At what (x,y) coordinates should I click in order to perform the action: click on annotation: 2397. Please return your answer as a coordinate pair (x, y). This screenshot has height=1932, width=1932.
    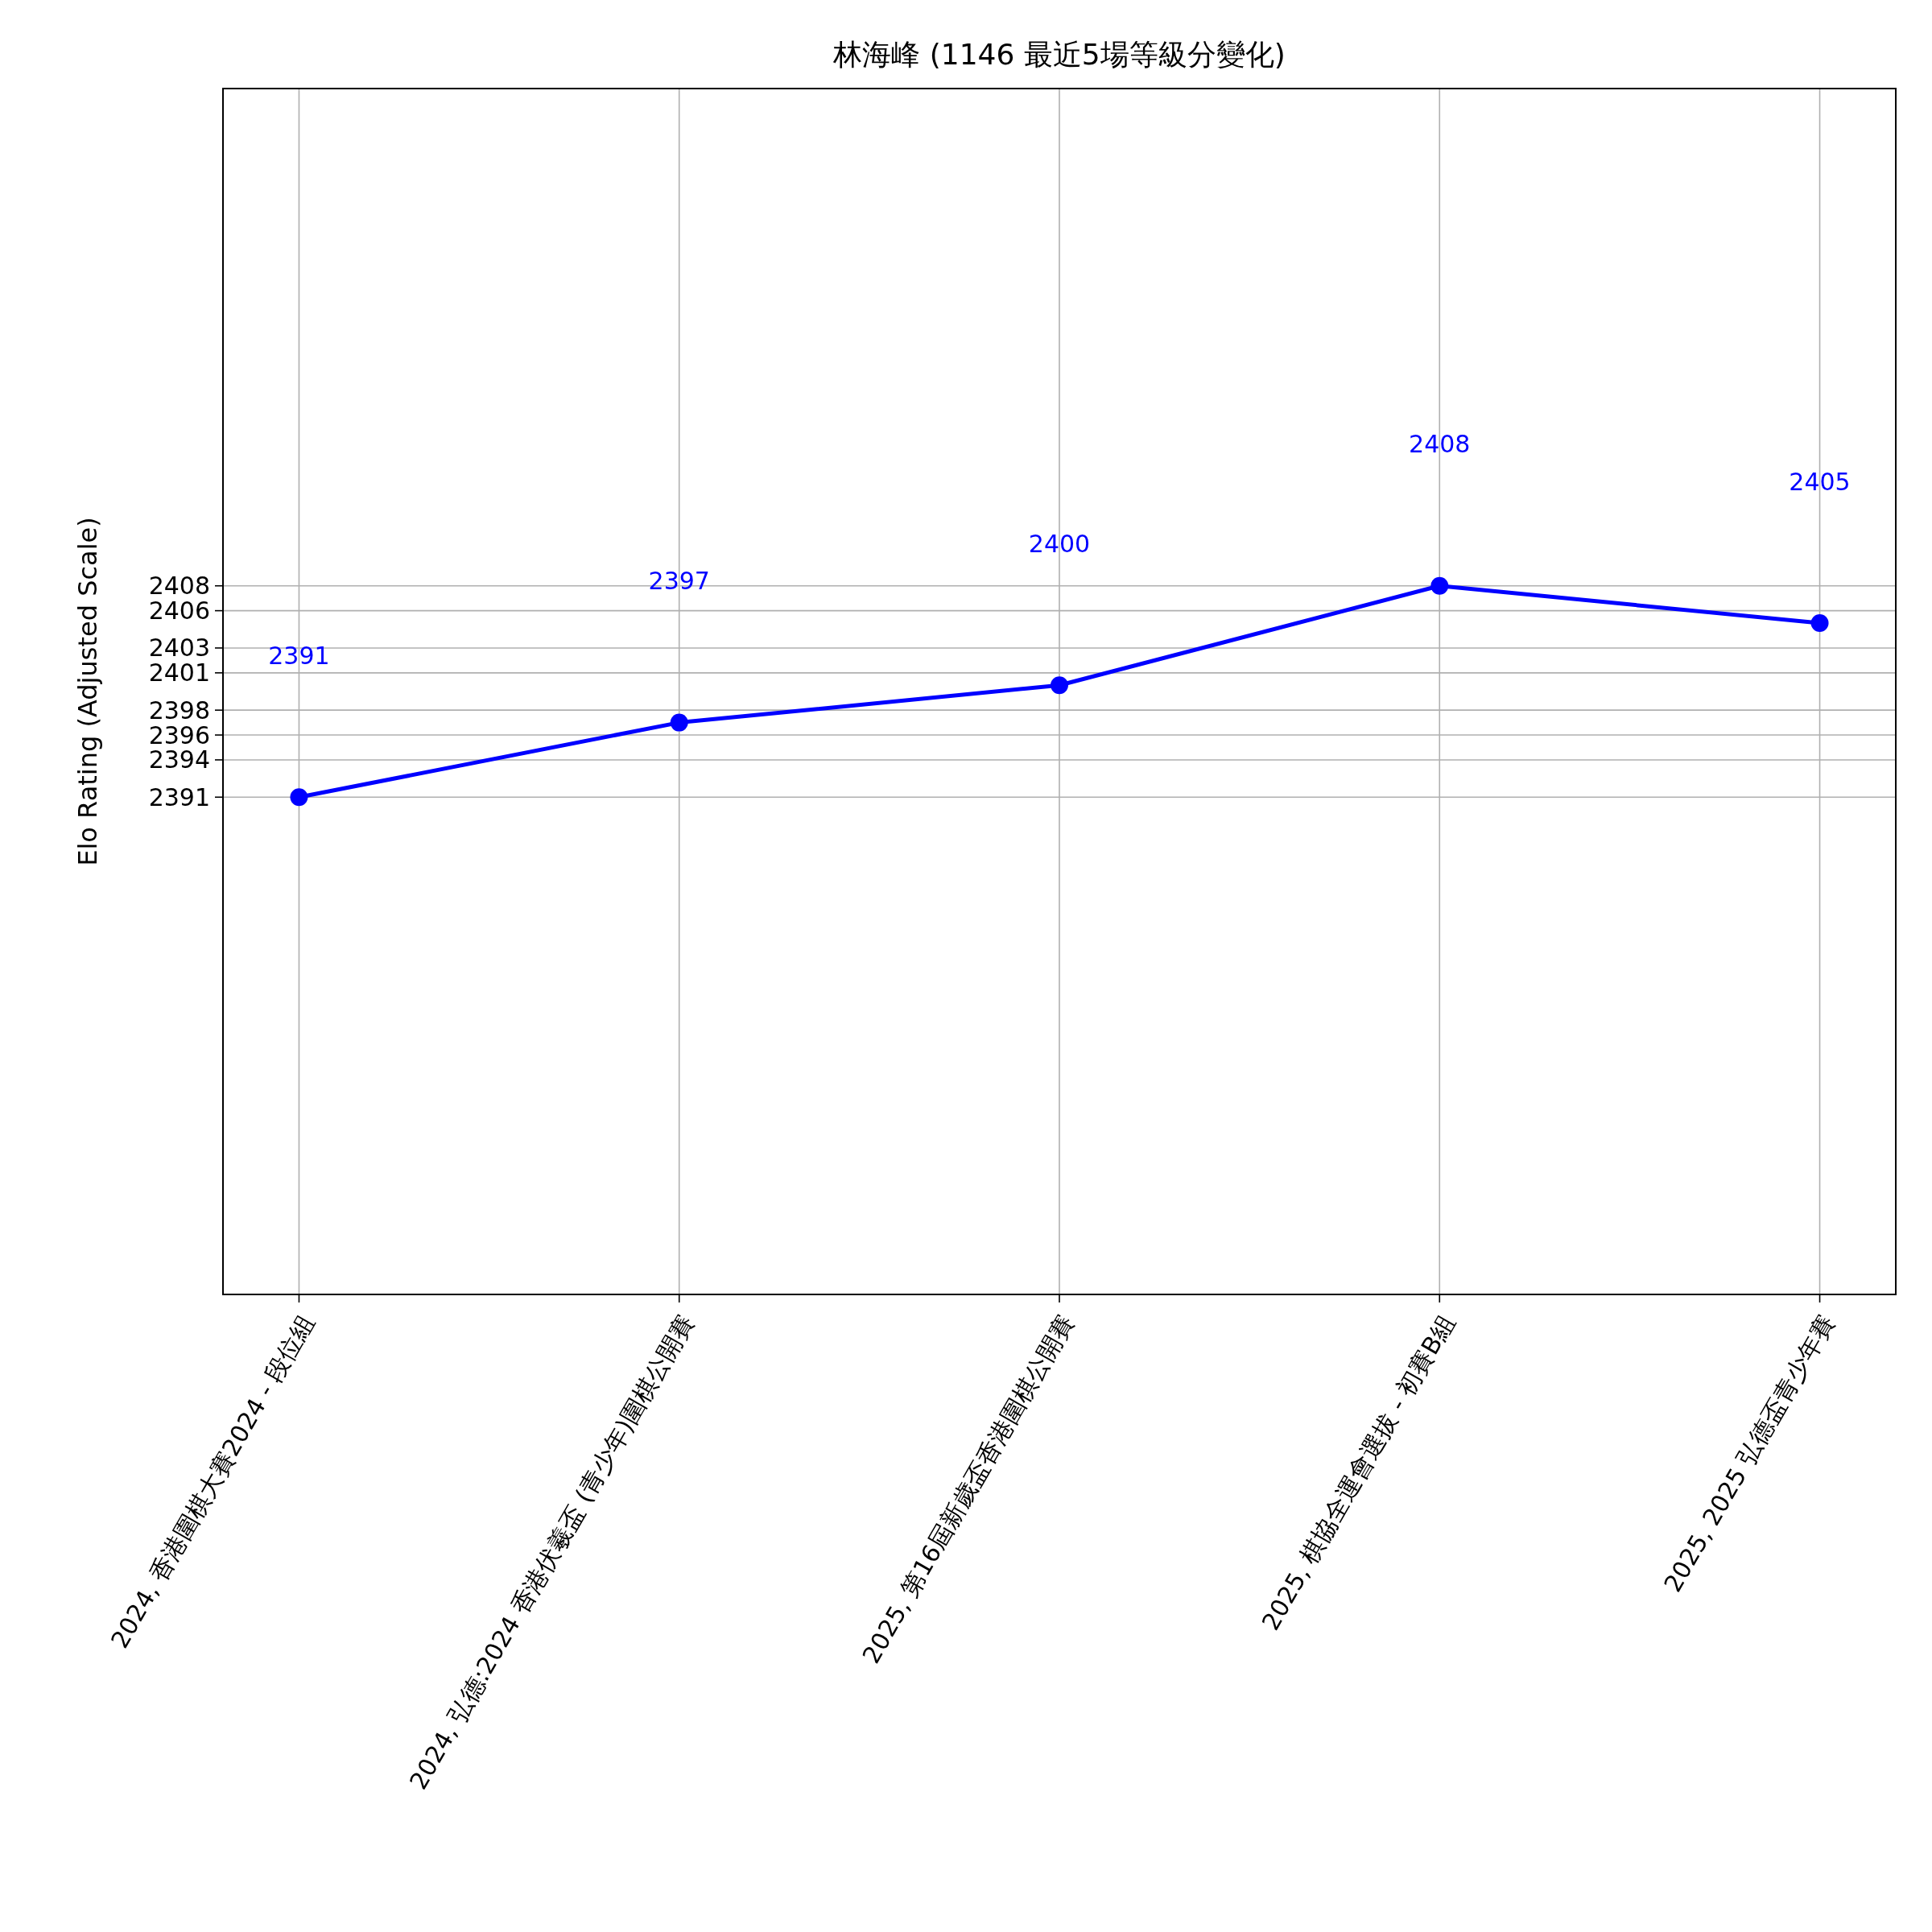
    Looking at the image, I should click on (679, 581).